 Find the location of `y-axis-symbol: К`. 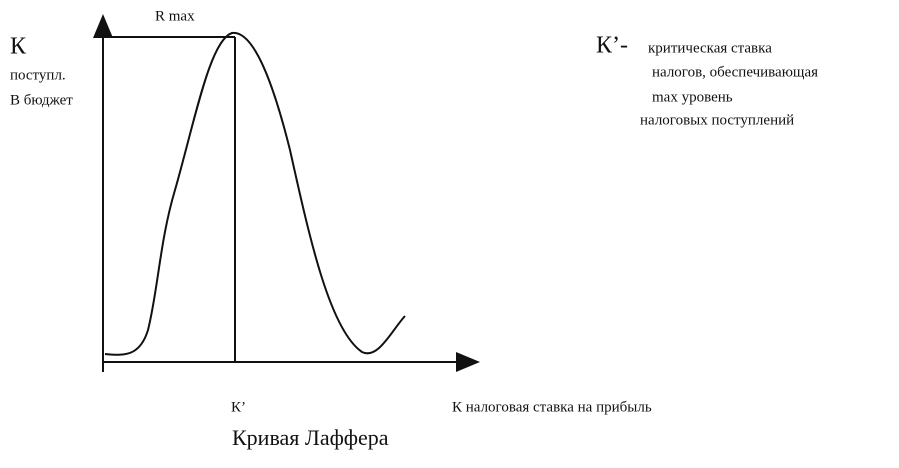

y-axis-symbol: К is located at coordinates (18, 47).